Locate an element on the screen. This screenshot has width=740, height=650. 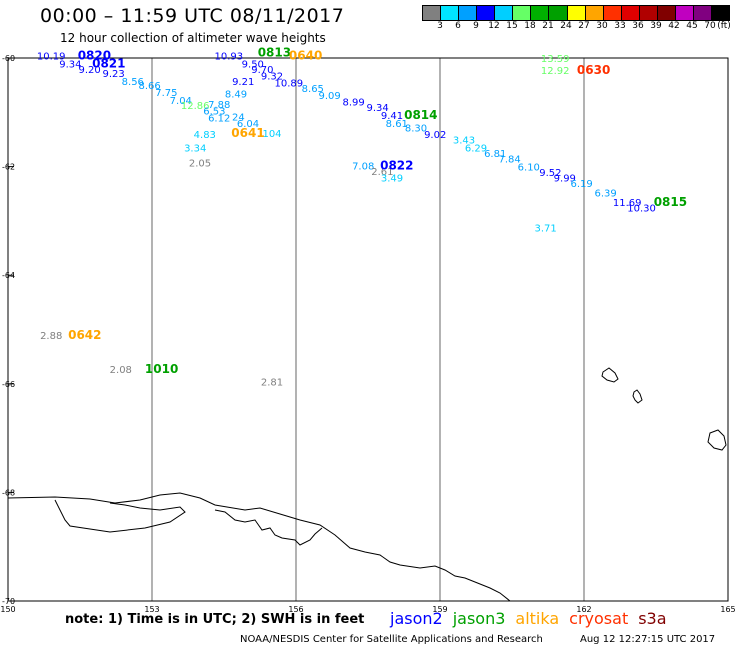
scale-tick-label: 27 is located at coordinates (584, 26).